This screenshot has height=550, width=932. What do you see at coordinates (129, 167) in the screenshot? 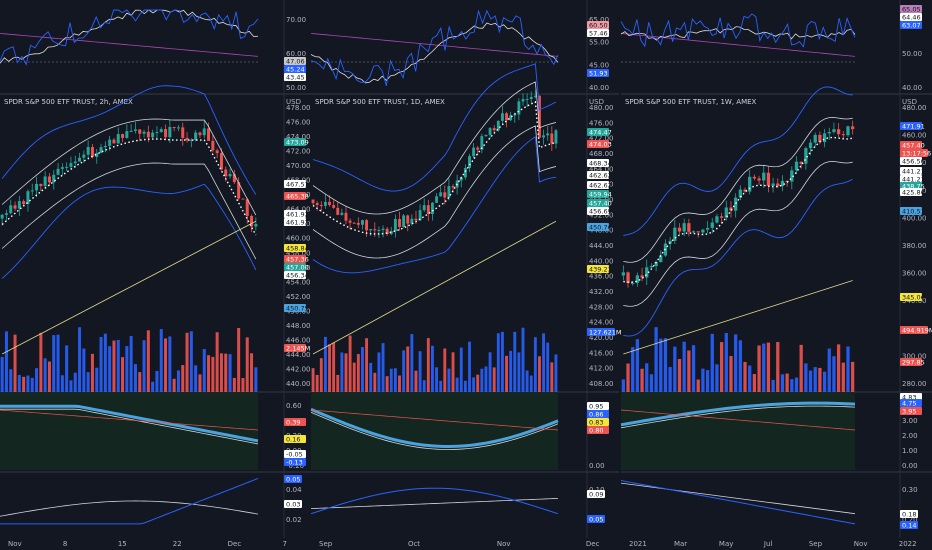
I see `keltner-upper` at bounding box center [129, 167].